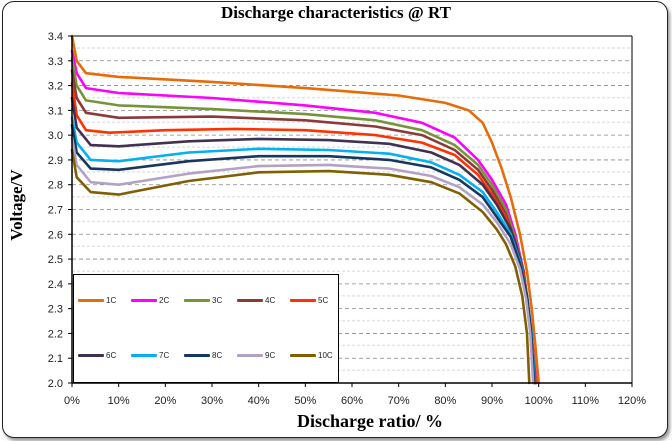 The width and height of the screenshot is (672, 441). Describe the element at coordinates (270, 300) in the screenshot. I see `legend-label: 4C` at that location.